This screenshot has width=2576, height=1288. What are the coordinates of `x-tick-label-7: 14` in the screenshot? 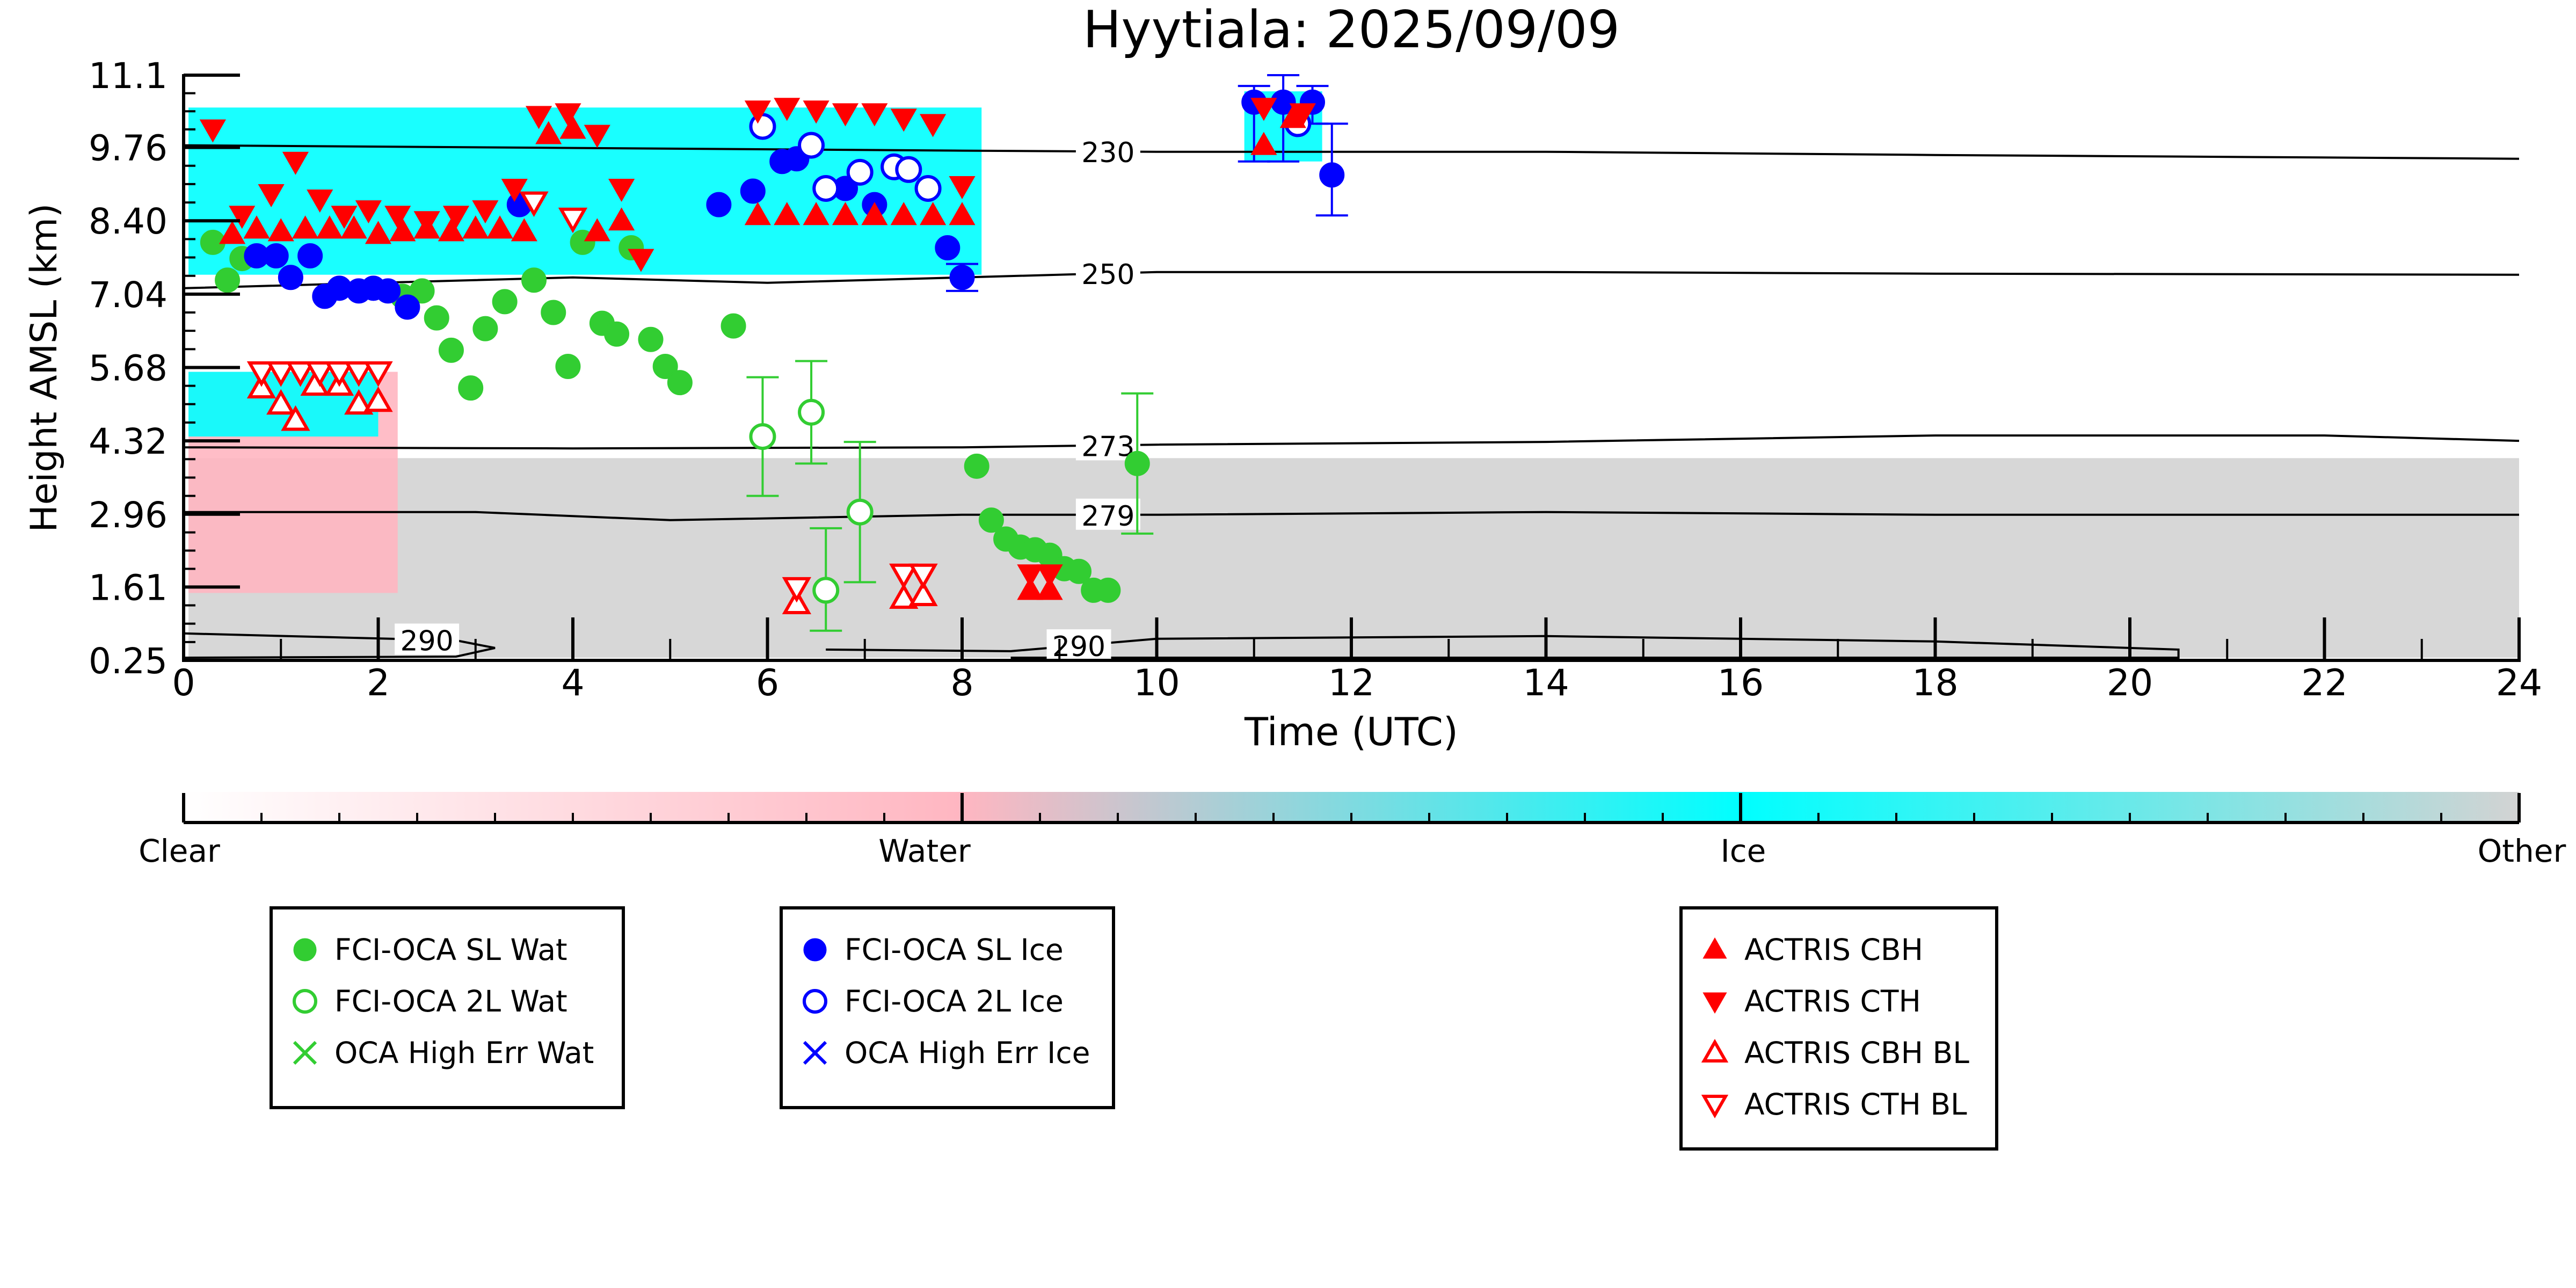 It's located at (1546, 683).